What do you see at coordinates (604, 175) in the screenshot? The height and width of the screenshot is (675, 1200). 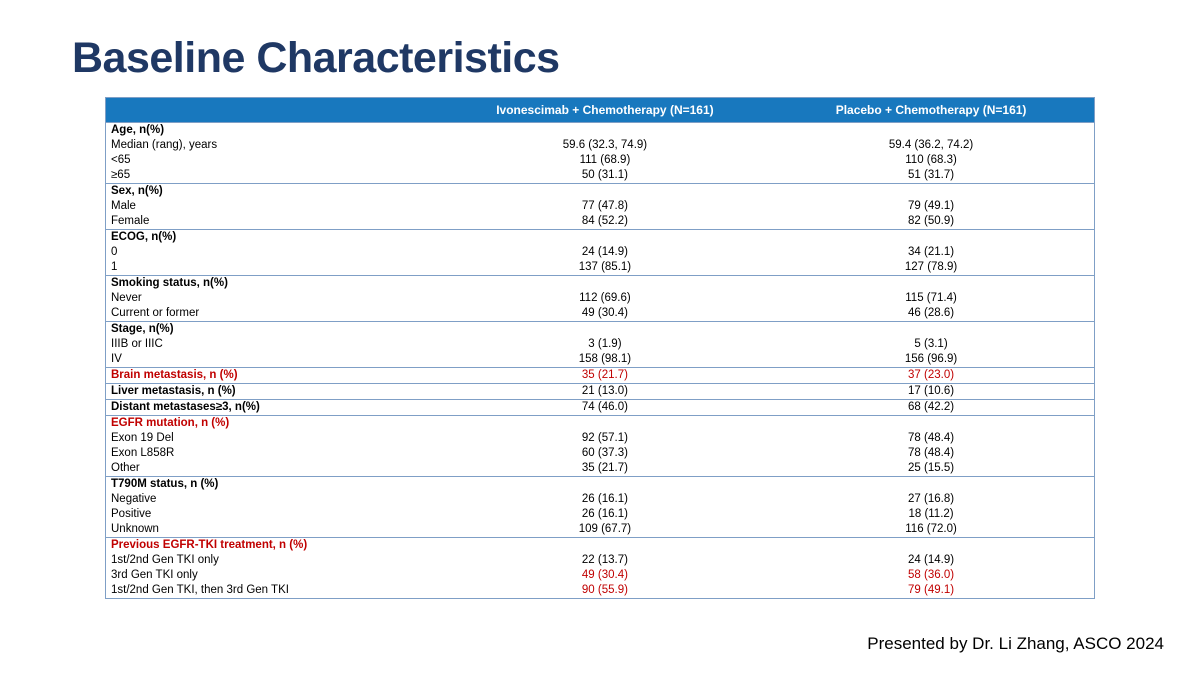 I see `value-ivonescimab: 50 (31.1)` at bounding box center [604, 175].